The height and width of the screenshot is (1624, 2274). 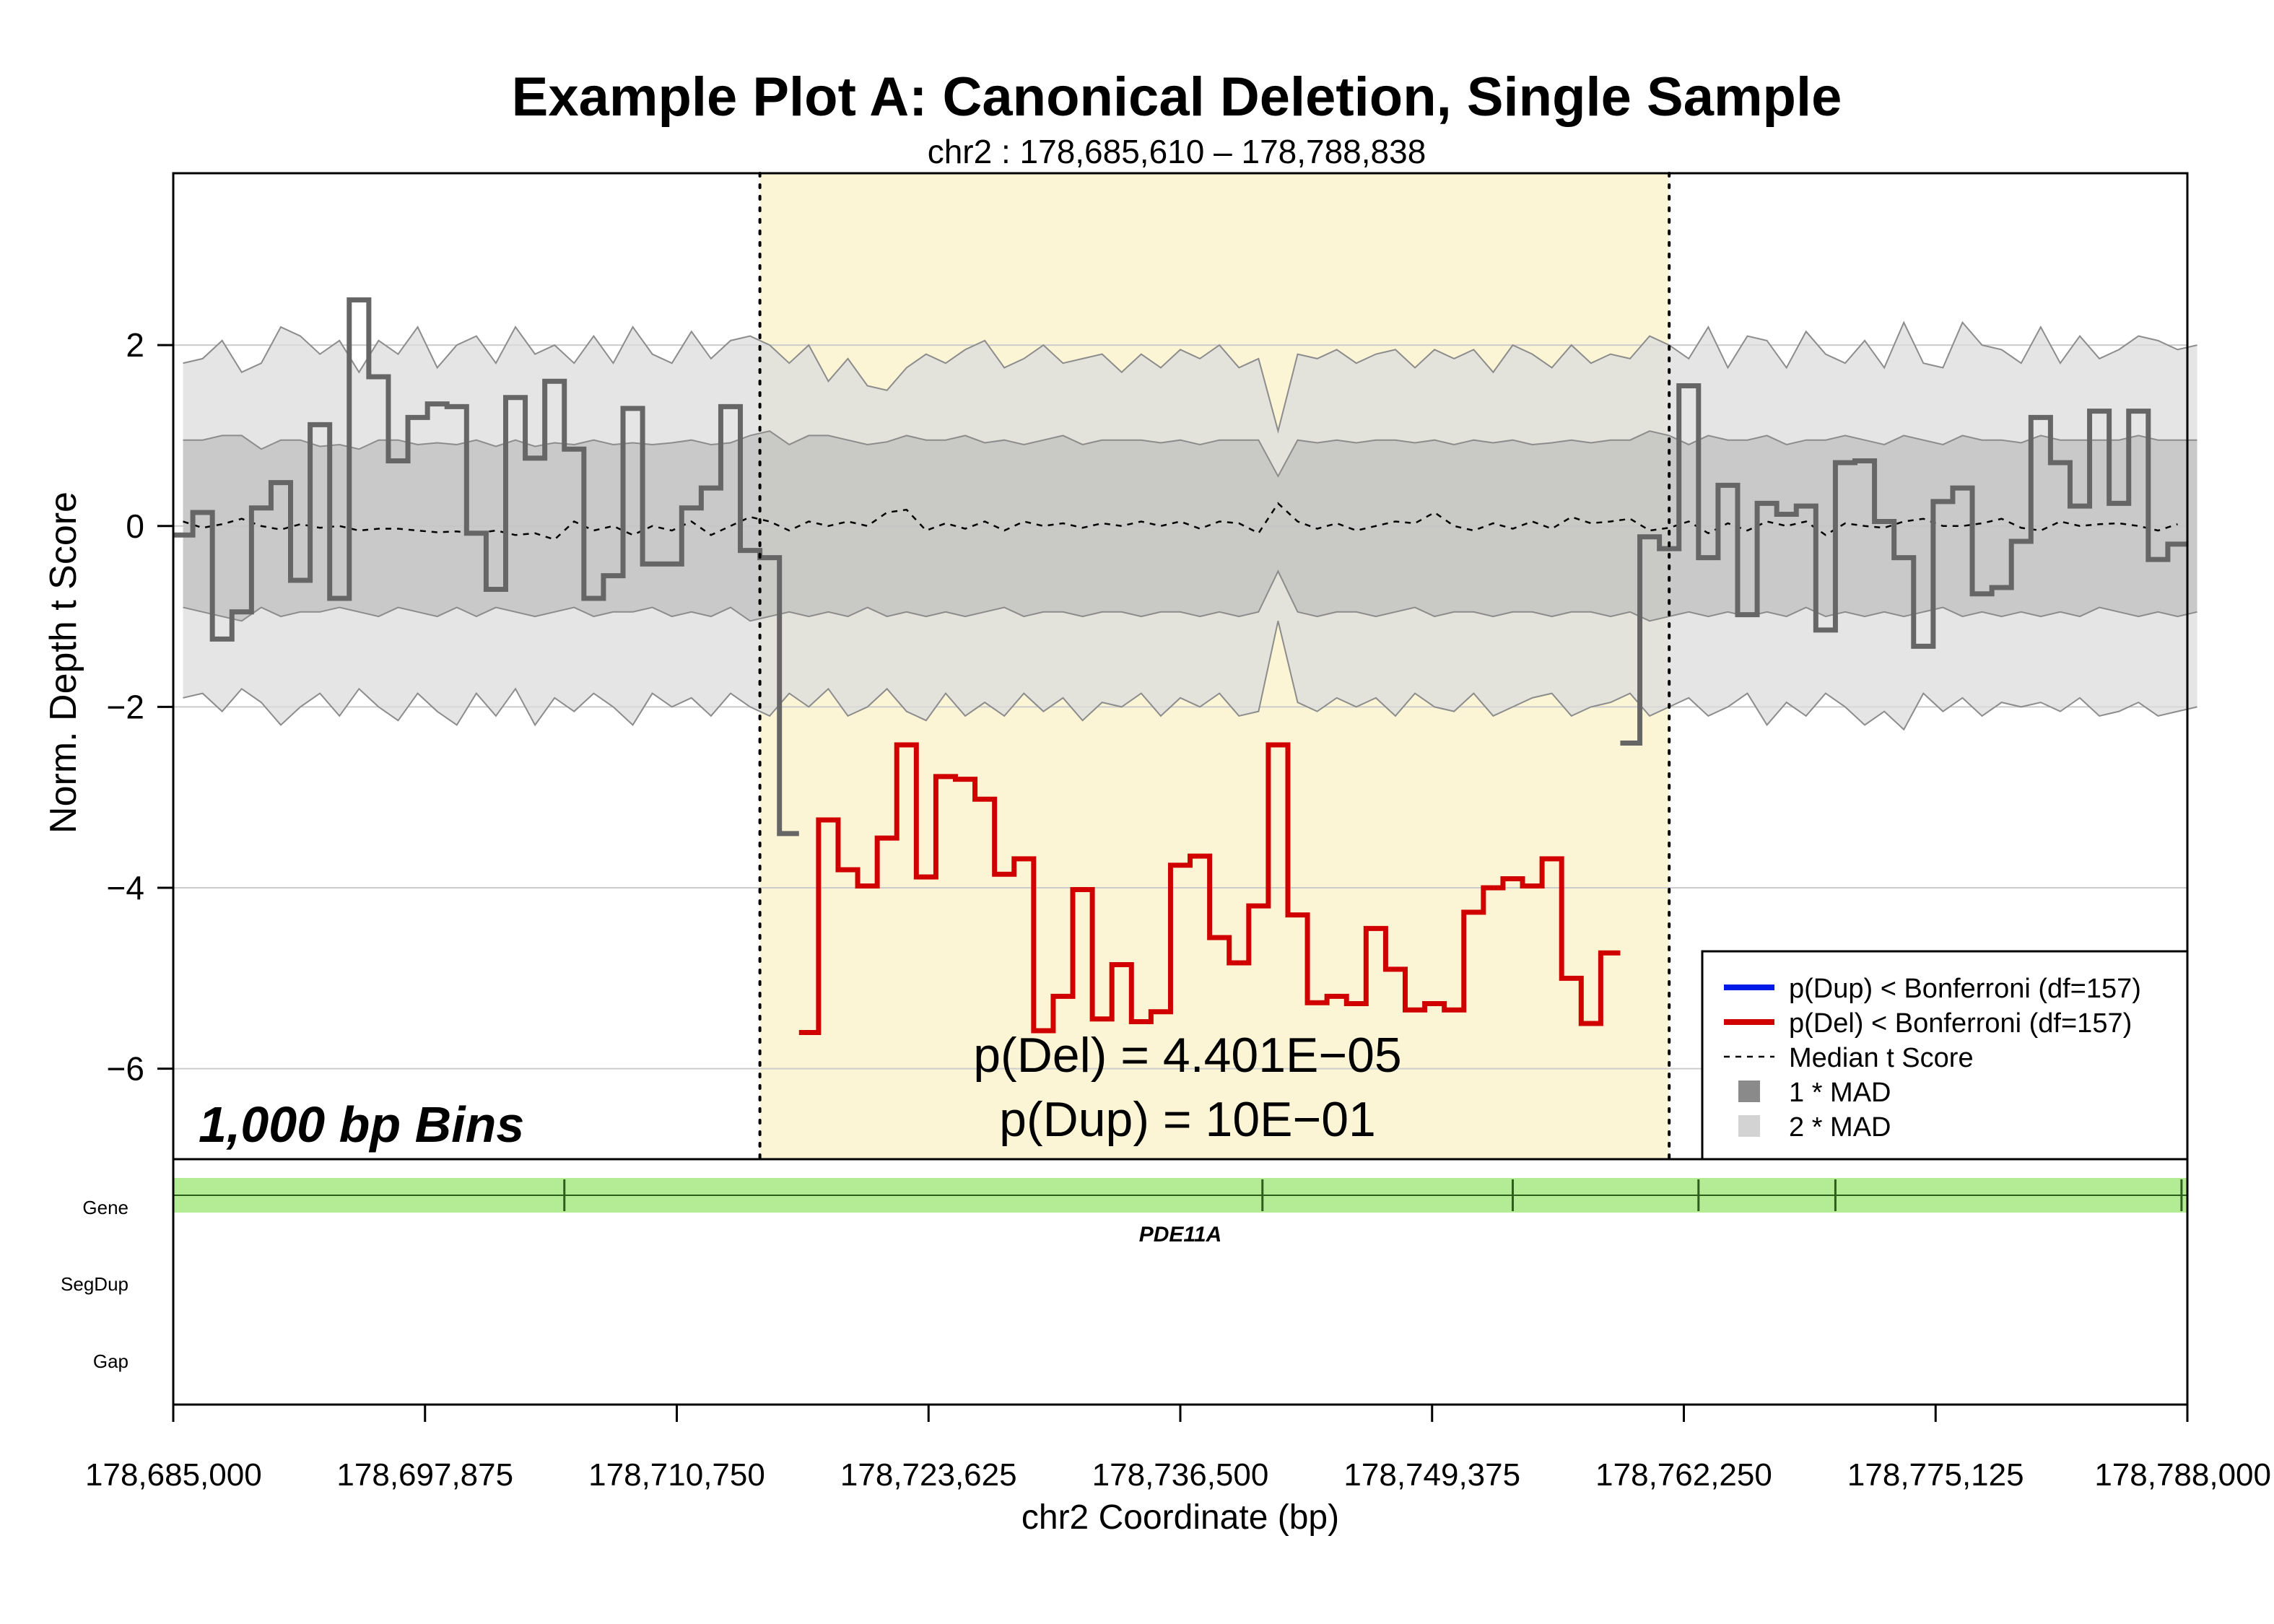 What do you see at coordinates (1181, 1475) in the screenshot?
I see `x-tick-label: 178,736,500` at bounding box center [1181, 1475].